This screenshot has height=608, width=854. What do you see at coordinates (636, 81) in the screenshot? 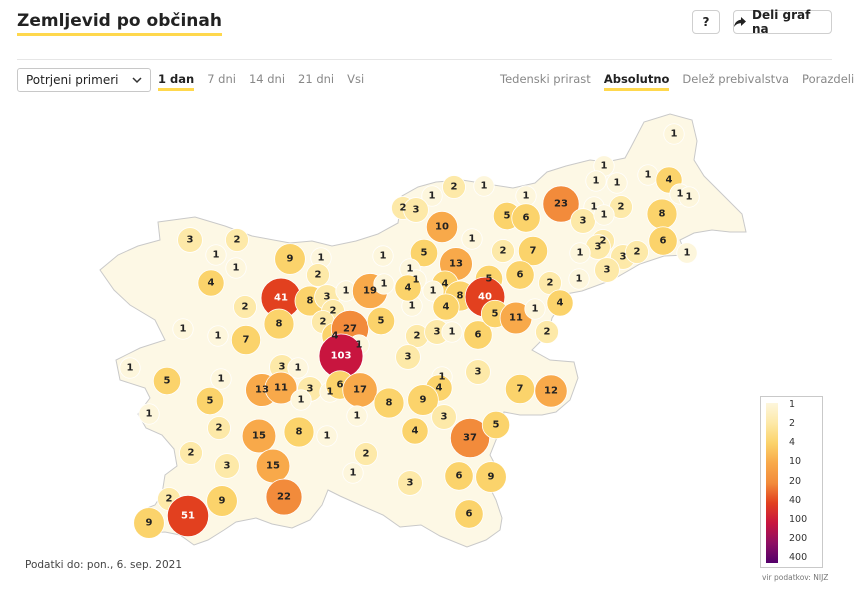
I see `tab-absolutno: Absolutno` at bounding box center [636, 81].